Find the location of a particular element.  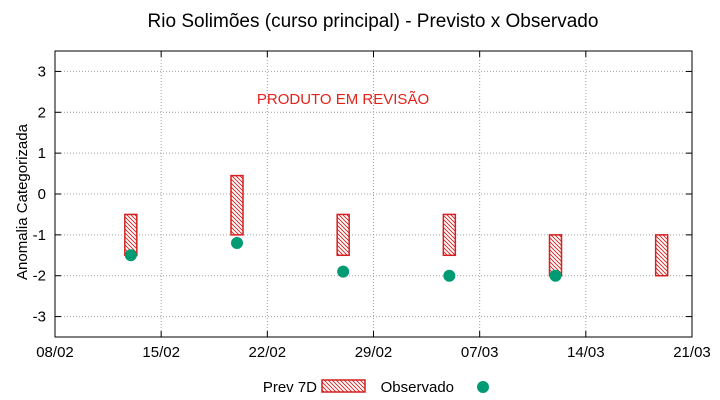

x-tick-label: 29/02 is located at coordinates (374, 352).